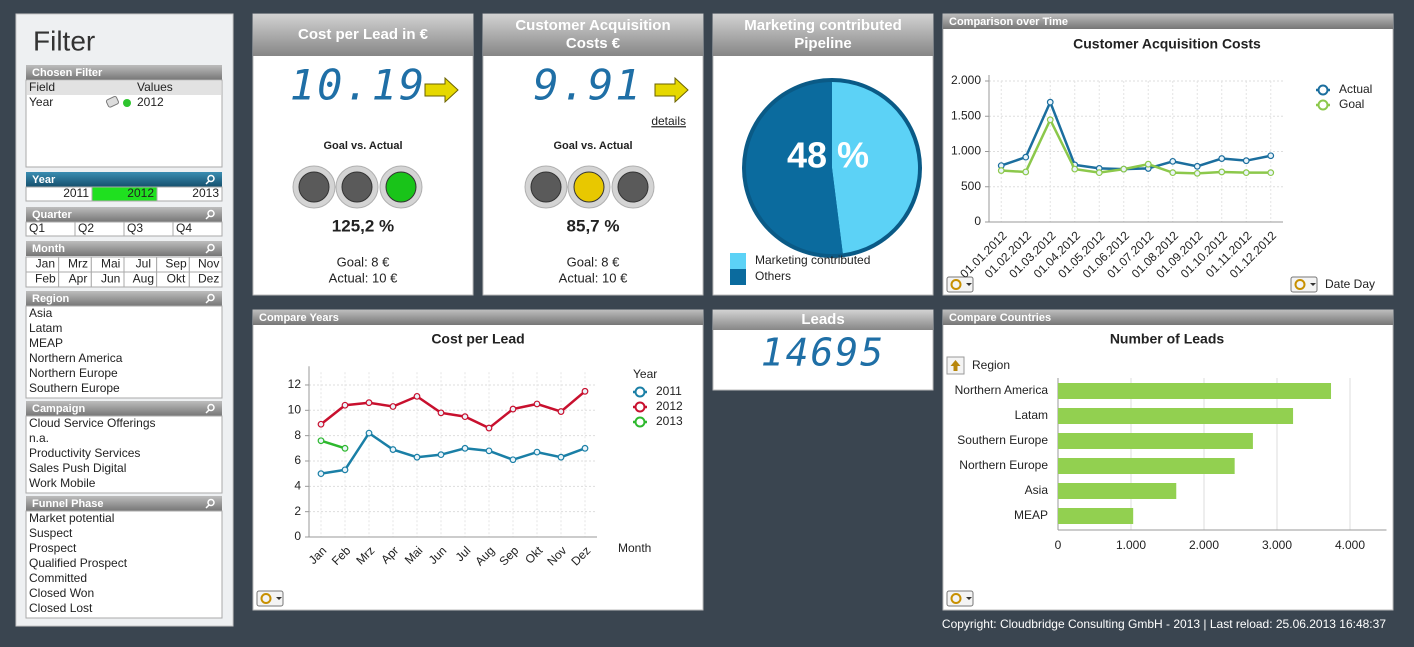  Describe the element at coordinates (61, 593) in the screenshot. I see `list-item-text: Closed Won` at that location.